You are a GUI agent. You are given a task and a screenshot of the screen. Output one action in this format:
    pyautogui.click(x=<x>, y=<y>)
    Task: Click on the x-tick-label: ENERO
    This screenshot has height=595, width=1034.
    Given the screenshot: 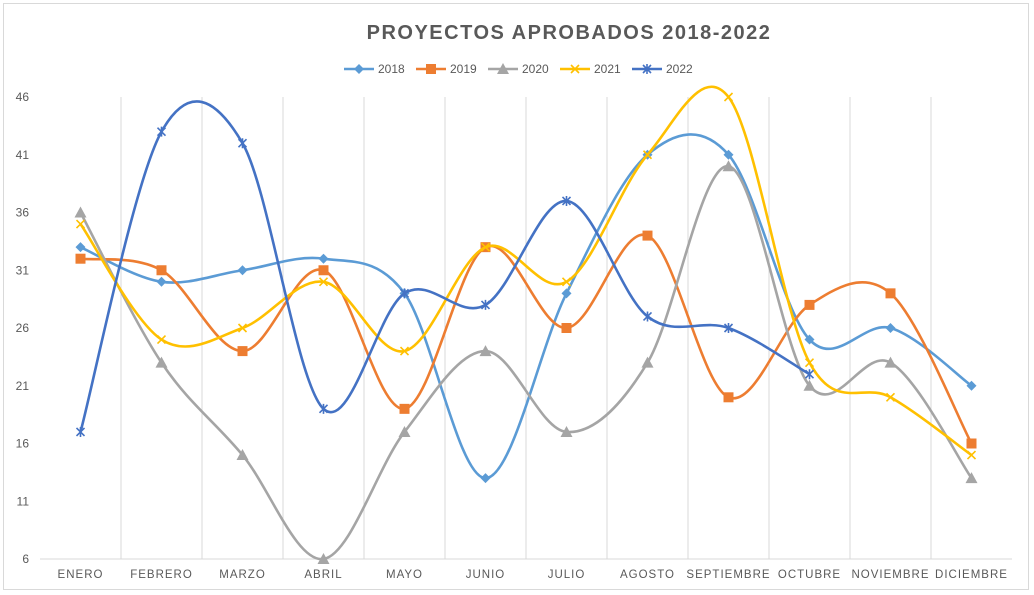 What is the action you would take?
    pyautogui.click(x=81, y=575)
    